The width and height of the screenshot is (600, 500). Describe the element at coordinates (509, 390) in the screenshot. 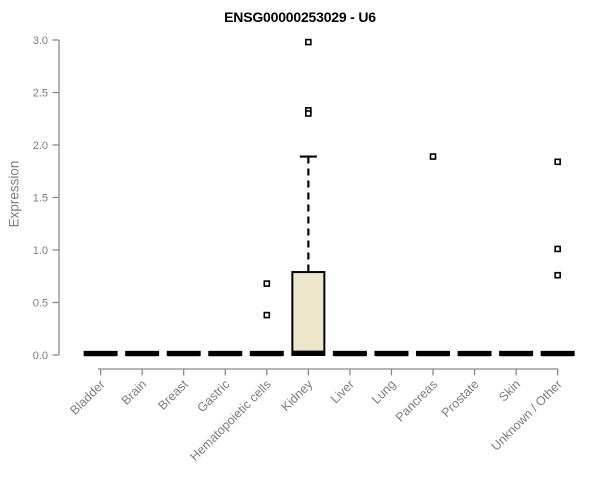

I see `x-axis-tick-label-skin: Skin` at that location.